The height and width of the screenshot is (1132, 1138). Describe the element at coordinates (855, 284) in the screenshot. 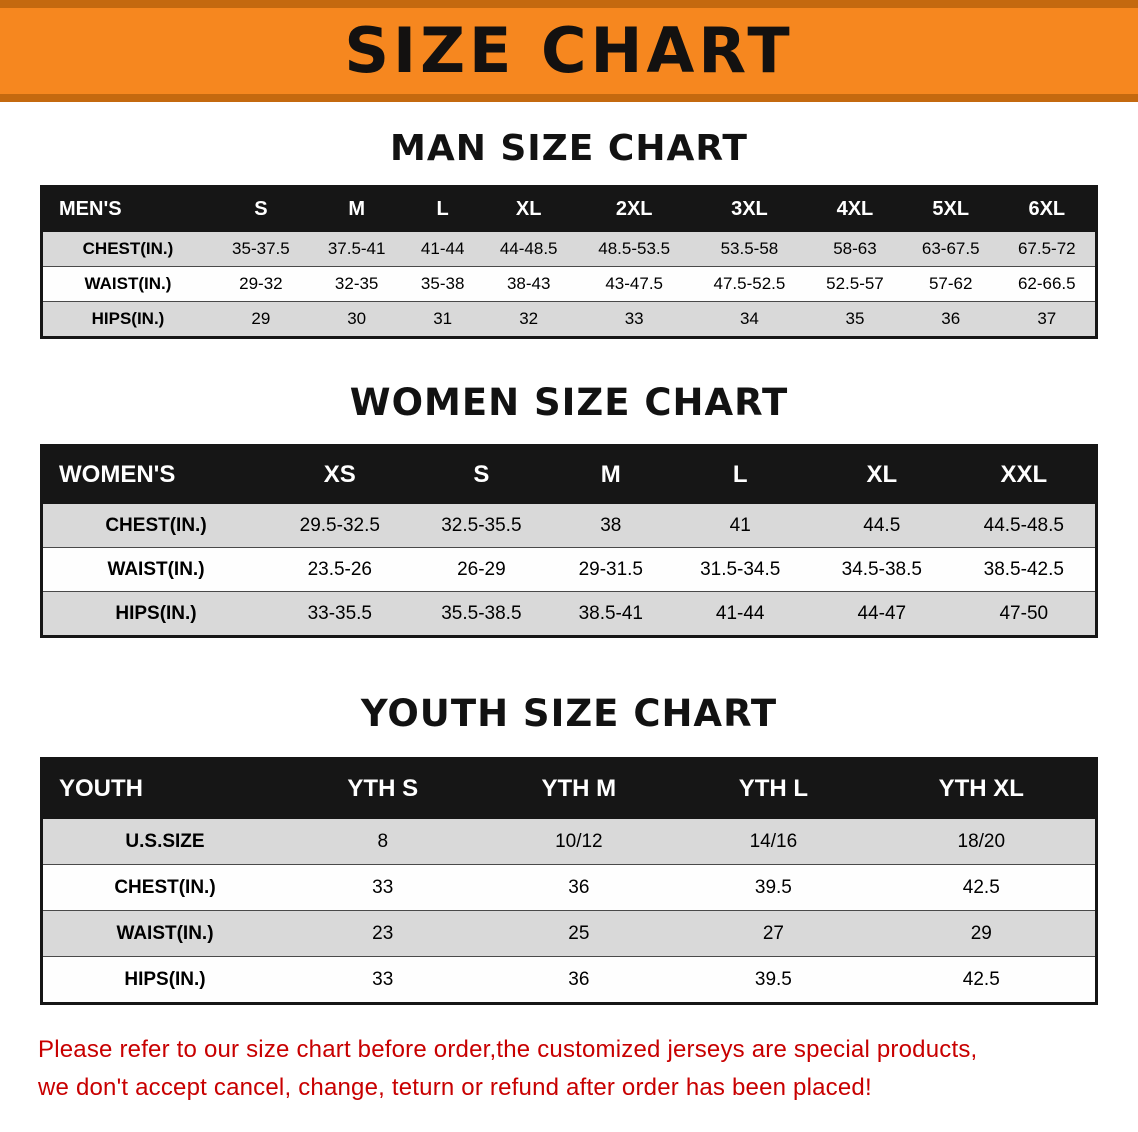

I see `size-value: 52.5-57` at that location.